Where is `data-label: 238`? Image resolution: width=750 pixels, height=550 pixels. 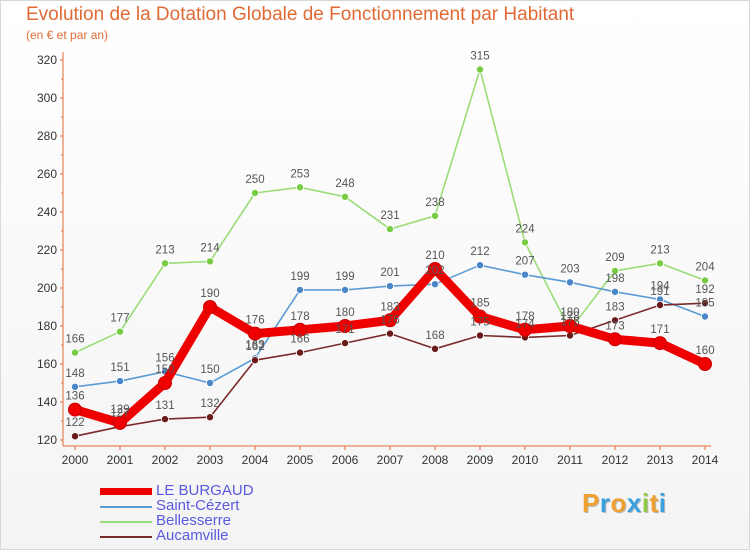 data-label: 238 is located at coordinates (434, 203).